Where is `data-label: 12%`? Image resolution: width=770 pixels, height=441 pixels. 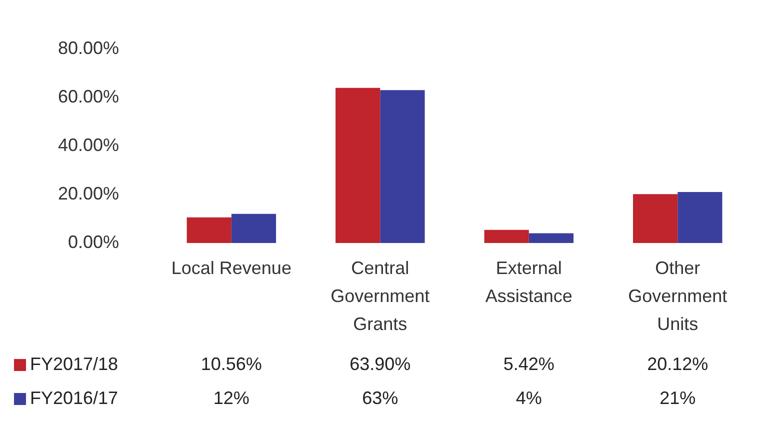
data-label: 12% is located at coordinates (231, 398).